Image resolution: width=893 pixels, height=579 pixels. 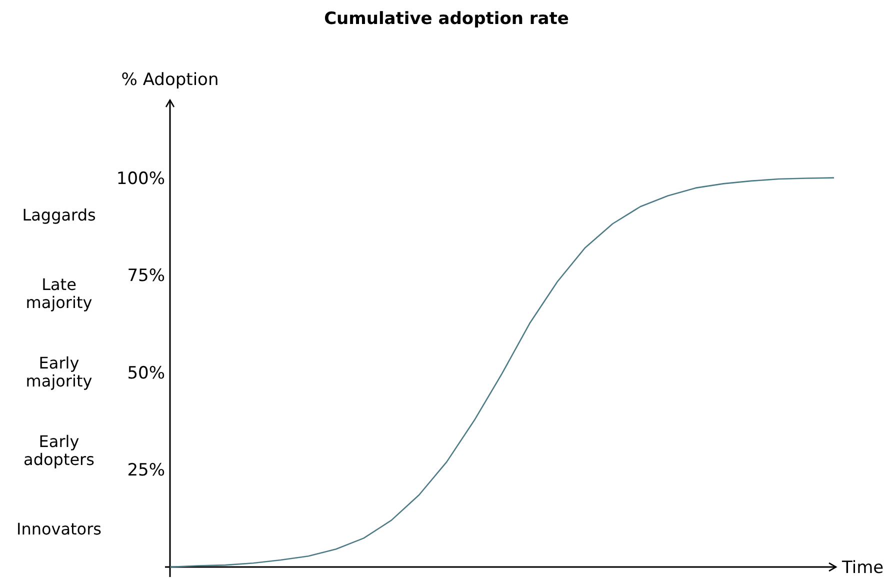 What do you see at coordinates (146, 470) in the screenshot?
I see `y-tick-label: 25%` at bounding box center [146, 470].